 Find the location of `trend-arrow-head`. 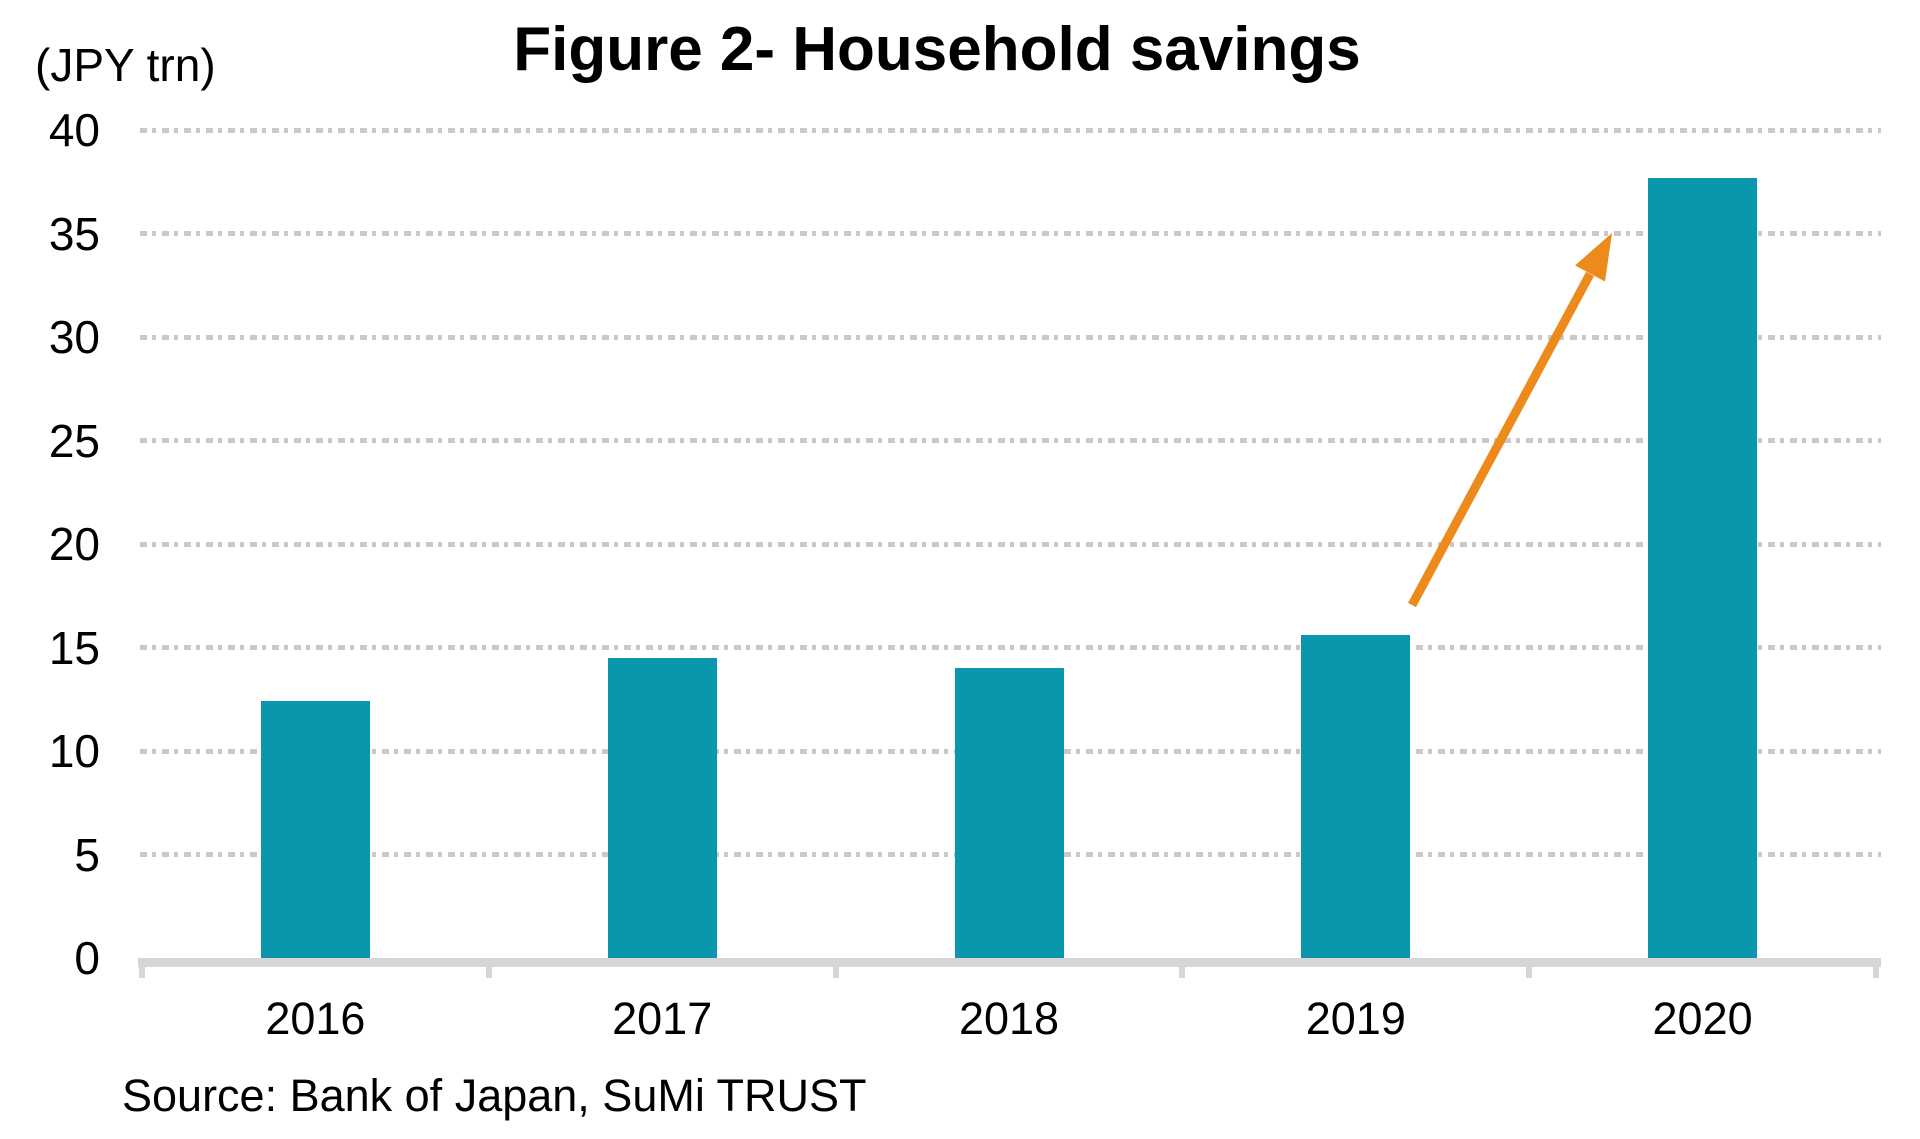

trend-arrow-head is located at coordinates (1593, 257).